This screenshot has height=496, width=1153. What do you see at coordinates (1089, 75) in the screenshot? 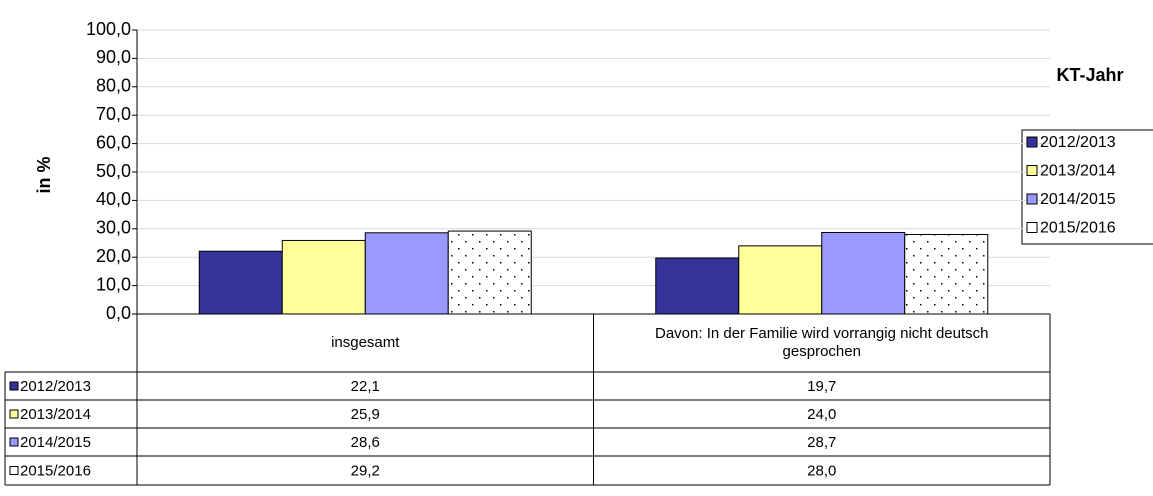
I see `legend-title: KT-Jahr` at bounding box center [1089, 75].